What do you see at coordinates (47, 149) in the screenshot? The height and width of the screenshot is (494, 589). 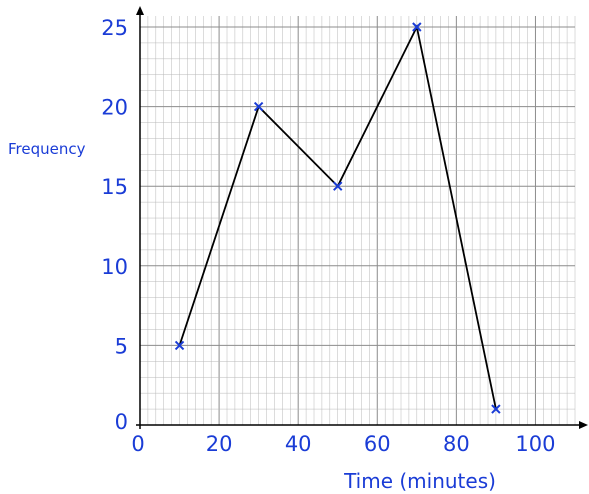 I see `y-axis-label: Frequency` at bounding box center [47, 149].